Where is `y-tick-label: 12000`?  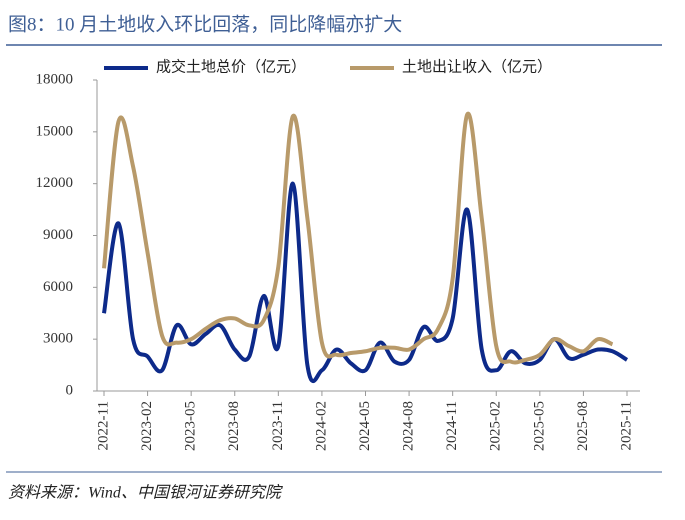
y-tick-label: 12000 is located at coordinates (55, 183).